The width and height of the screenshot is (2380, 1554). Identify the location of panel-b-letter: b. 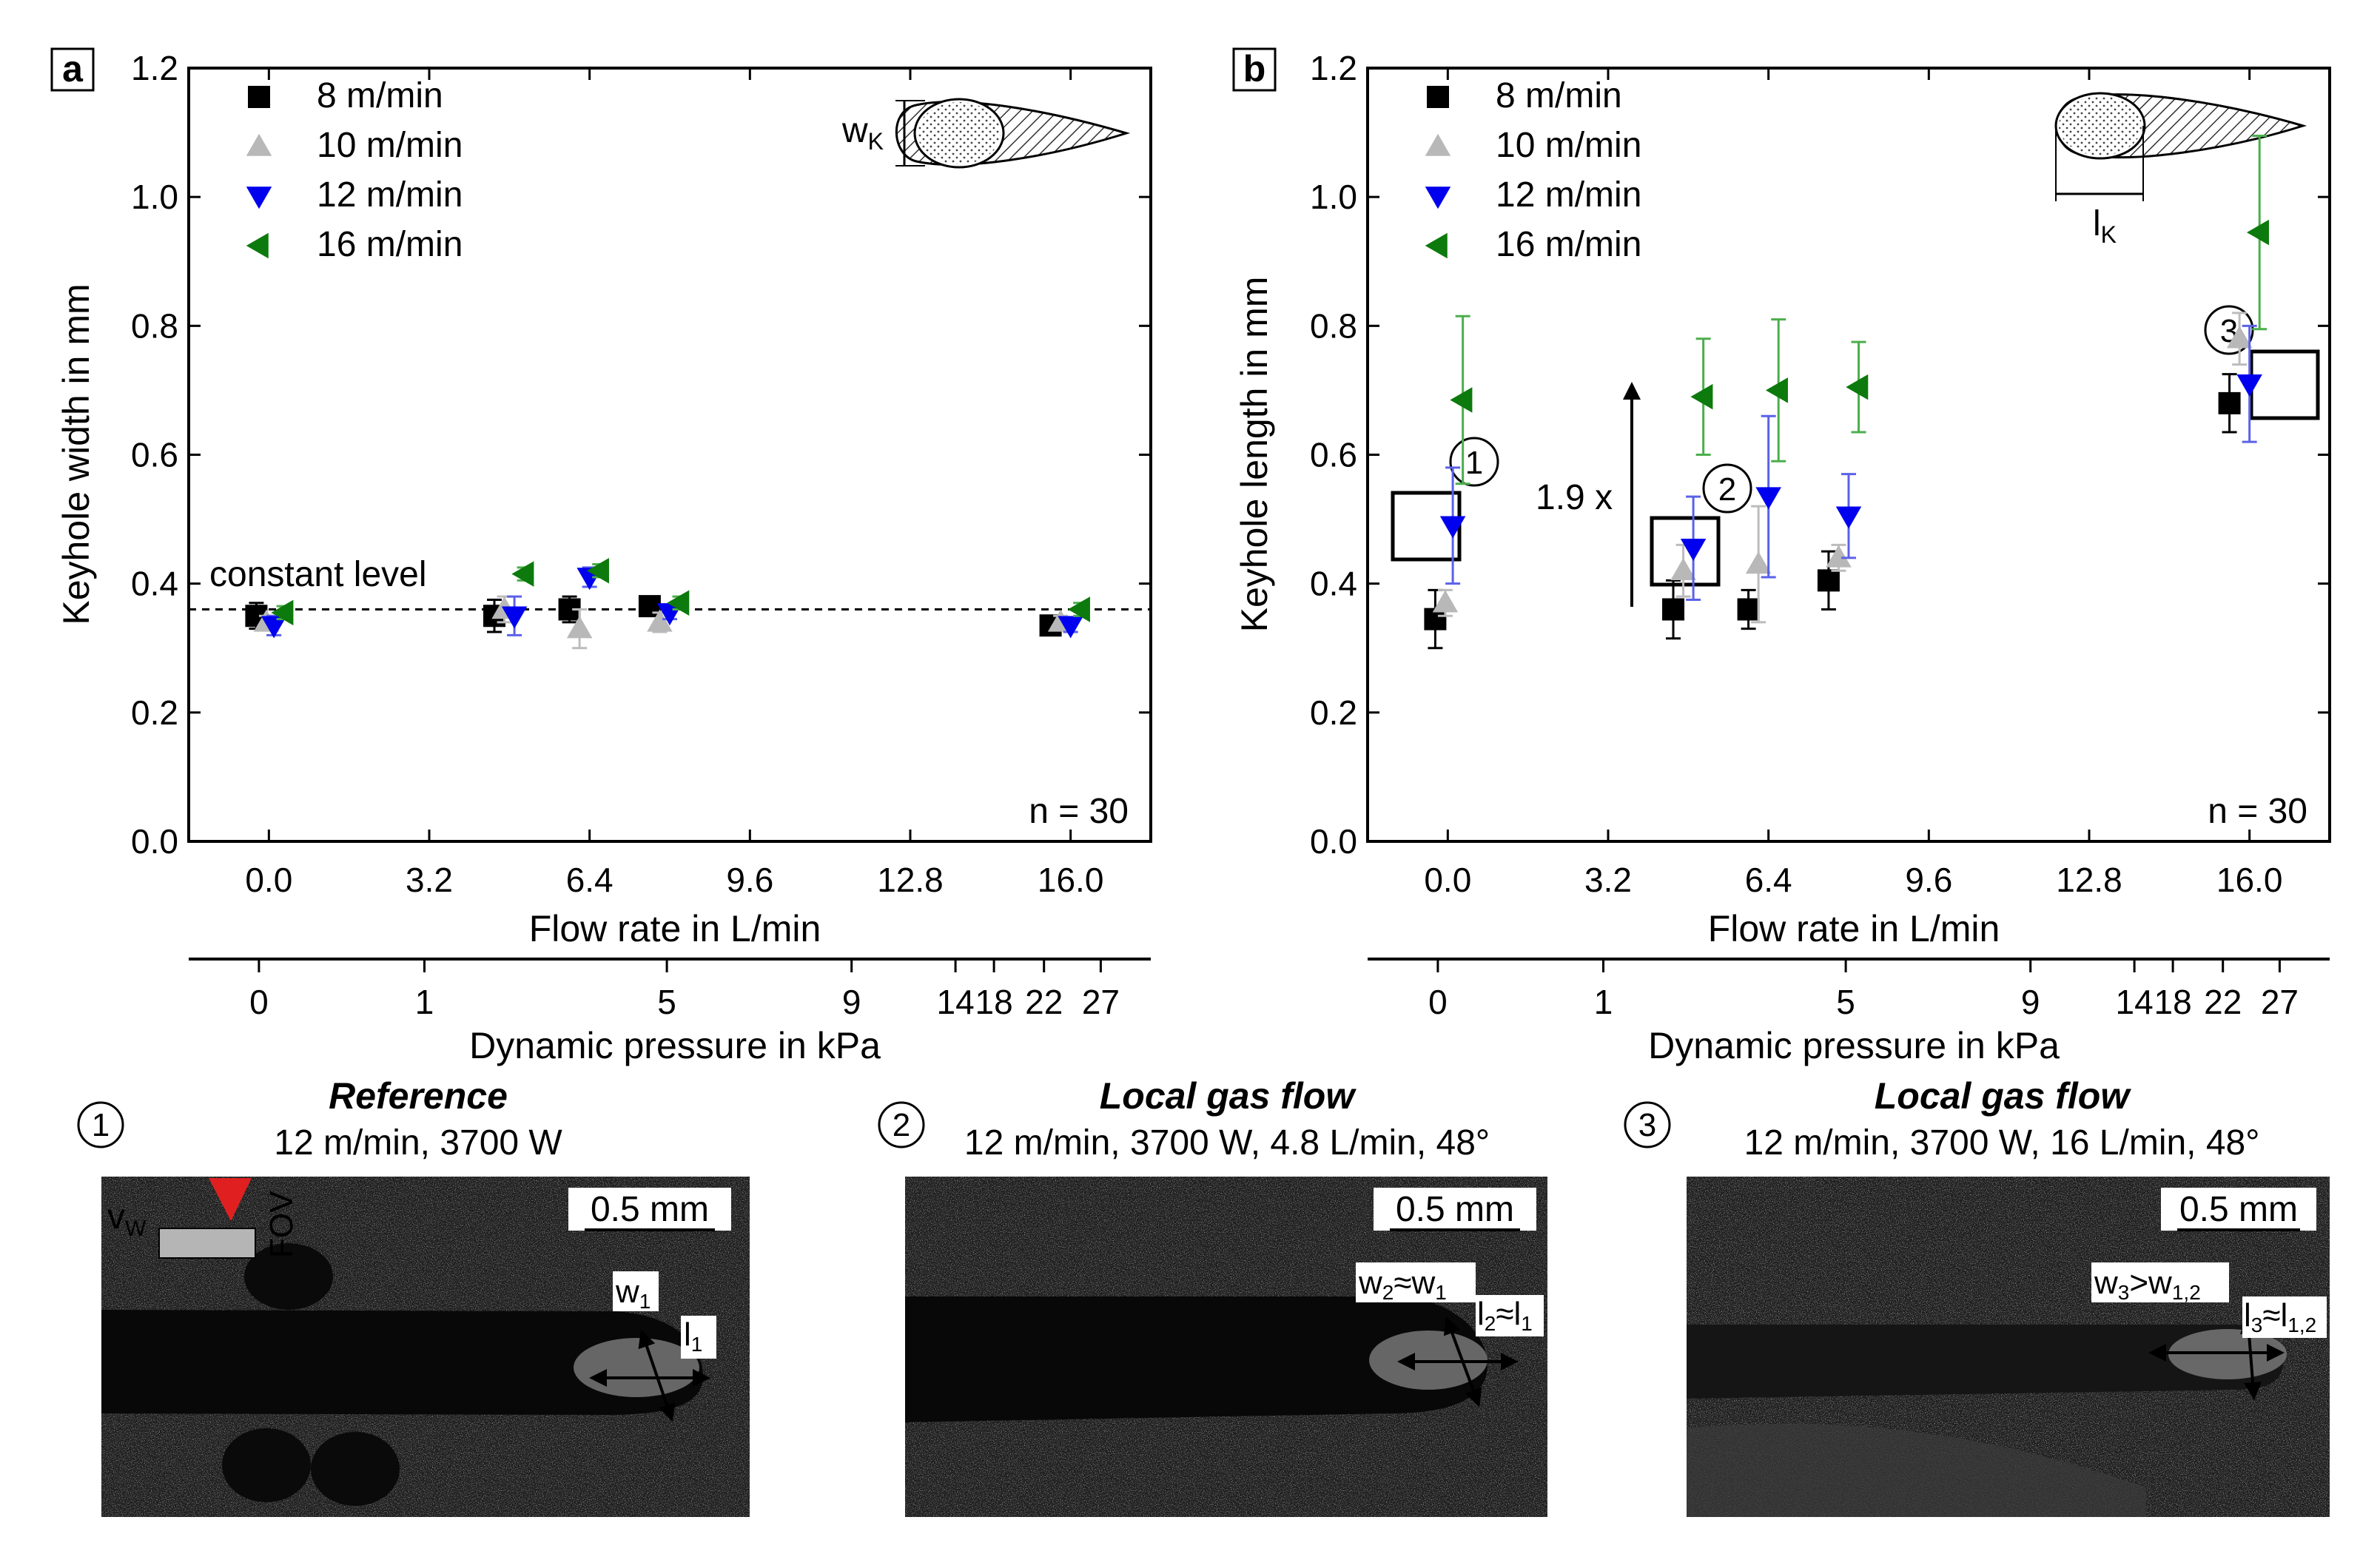
(1255, 69).